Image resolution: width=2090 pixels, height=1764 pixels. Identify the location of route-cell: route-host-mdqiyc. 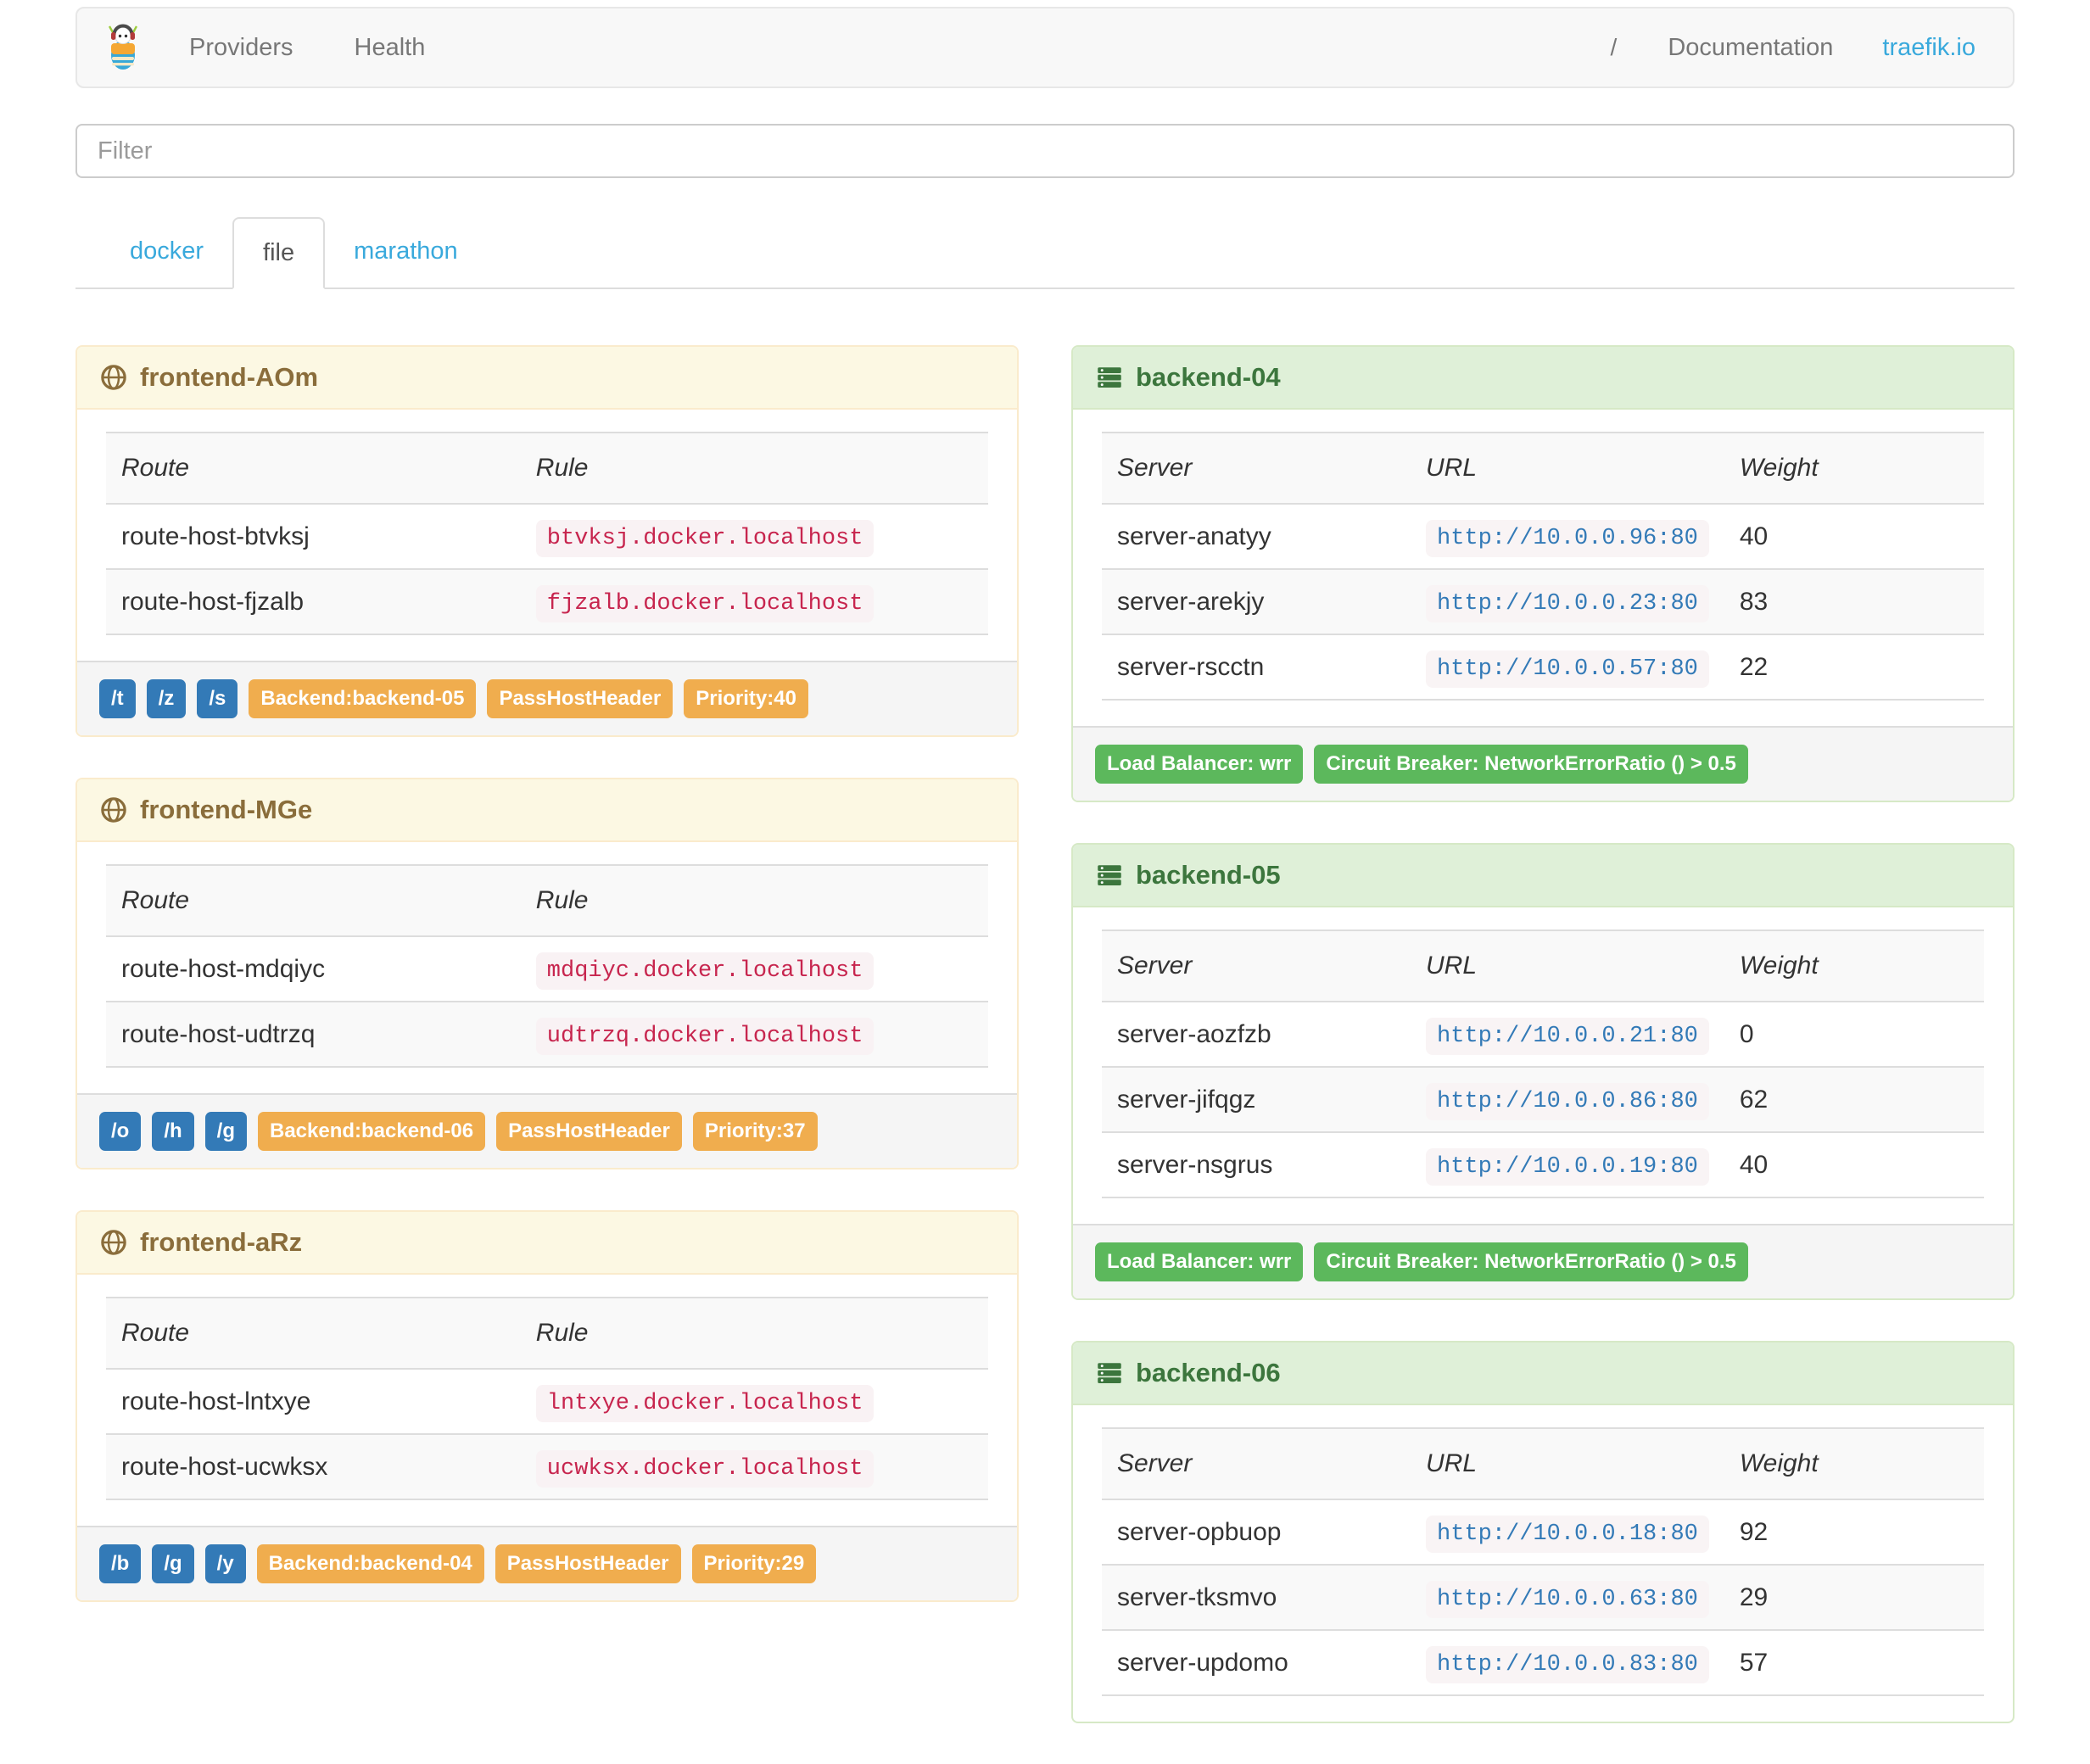
(313, 969).